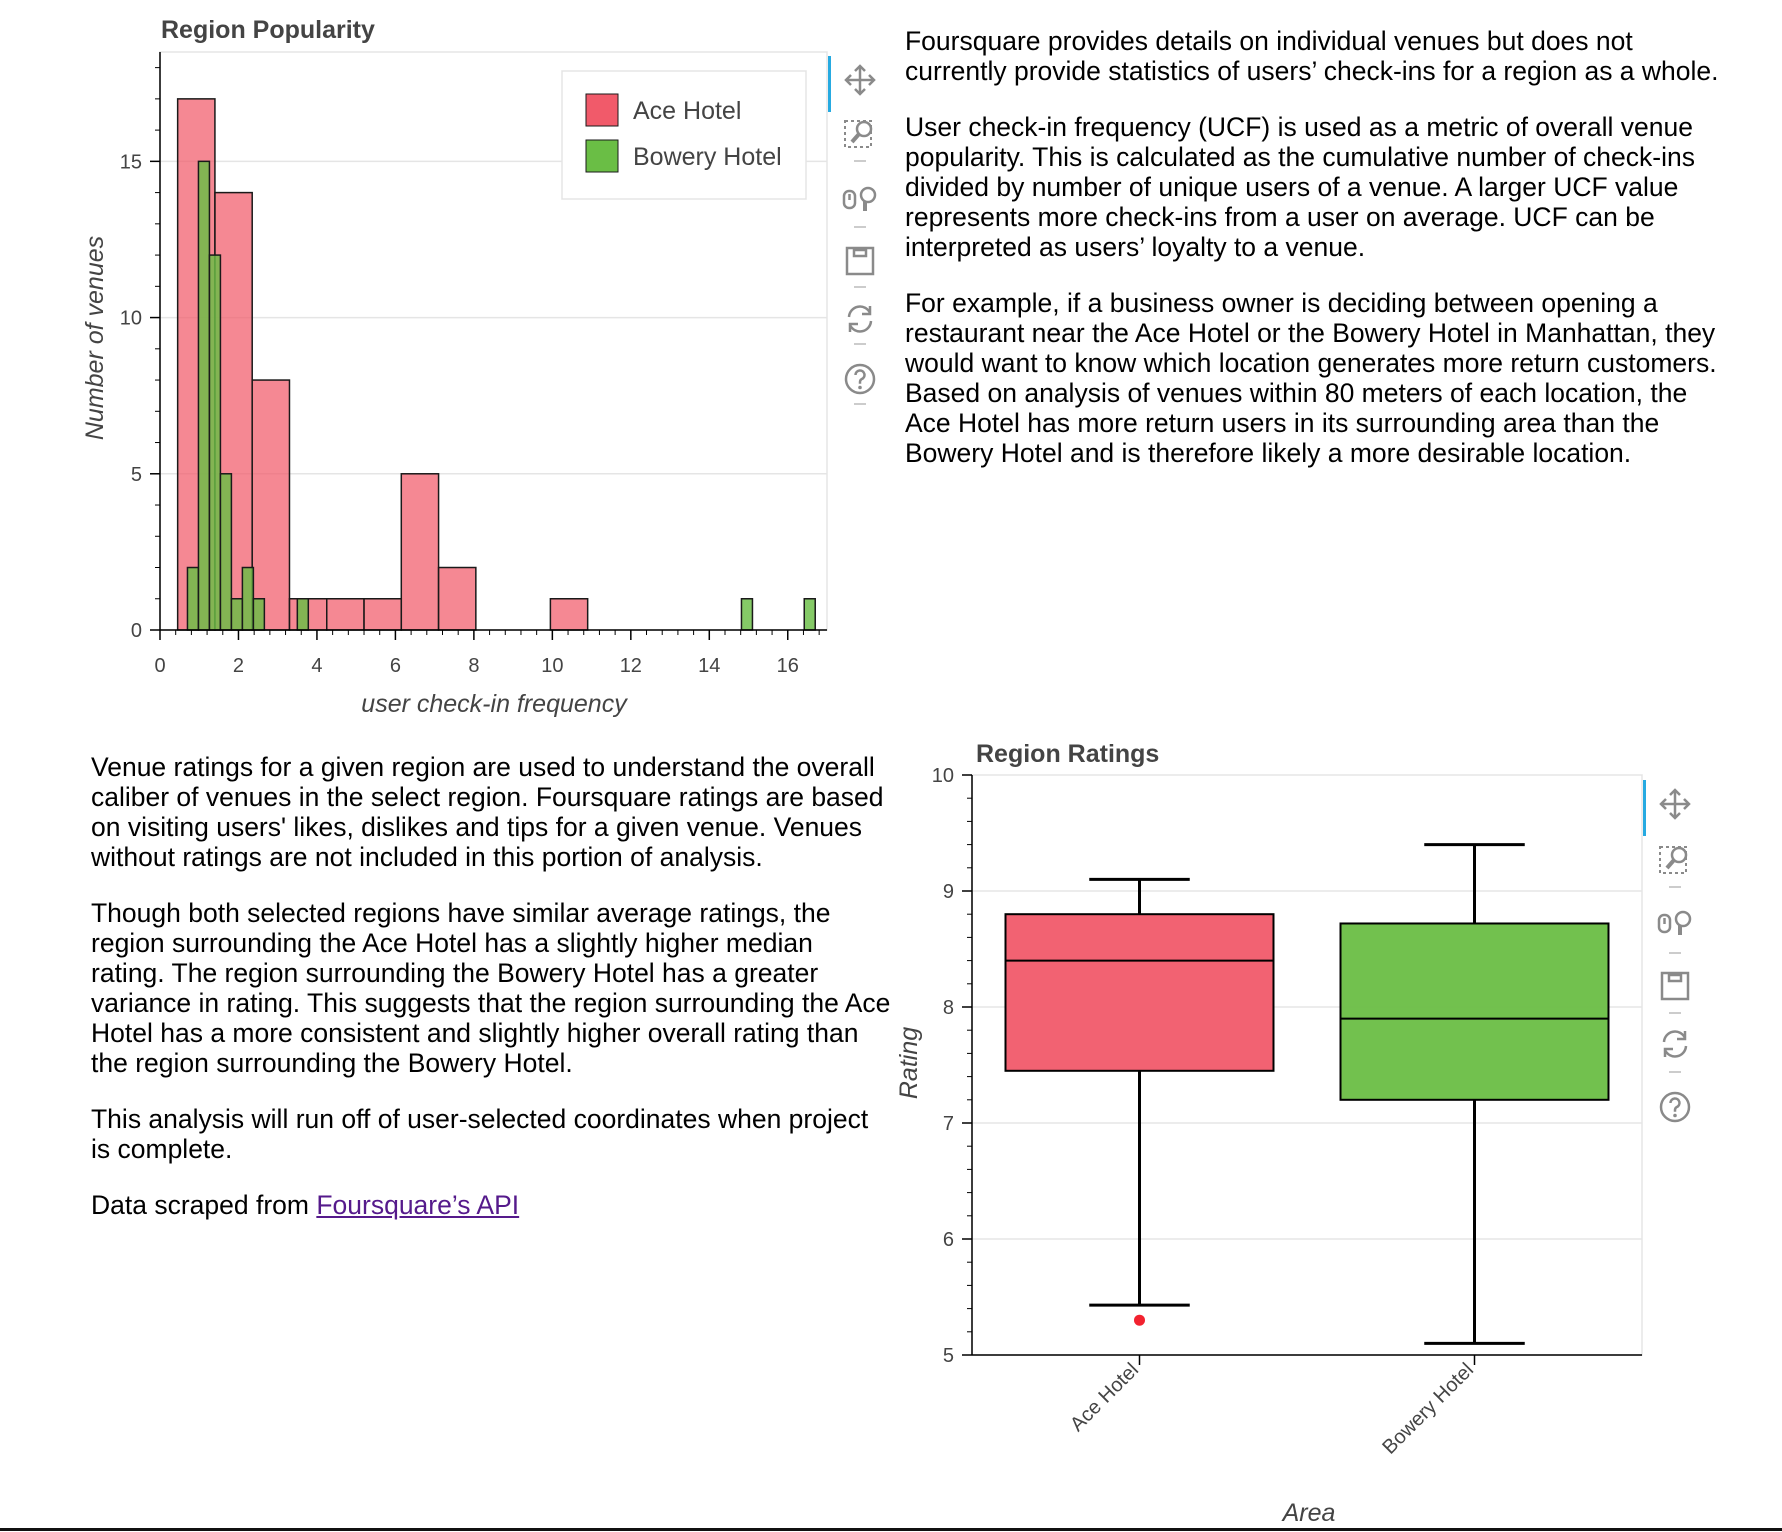 The width and height of the screenshot is (1782, 1532). What do you see at coordinates (909, 1063) in the screenshot?
I see `boxplot-y-axis-label: Rating` at bounding box center [909, 1063].